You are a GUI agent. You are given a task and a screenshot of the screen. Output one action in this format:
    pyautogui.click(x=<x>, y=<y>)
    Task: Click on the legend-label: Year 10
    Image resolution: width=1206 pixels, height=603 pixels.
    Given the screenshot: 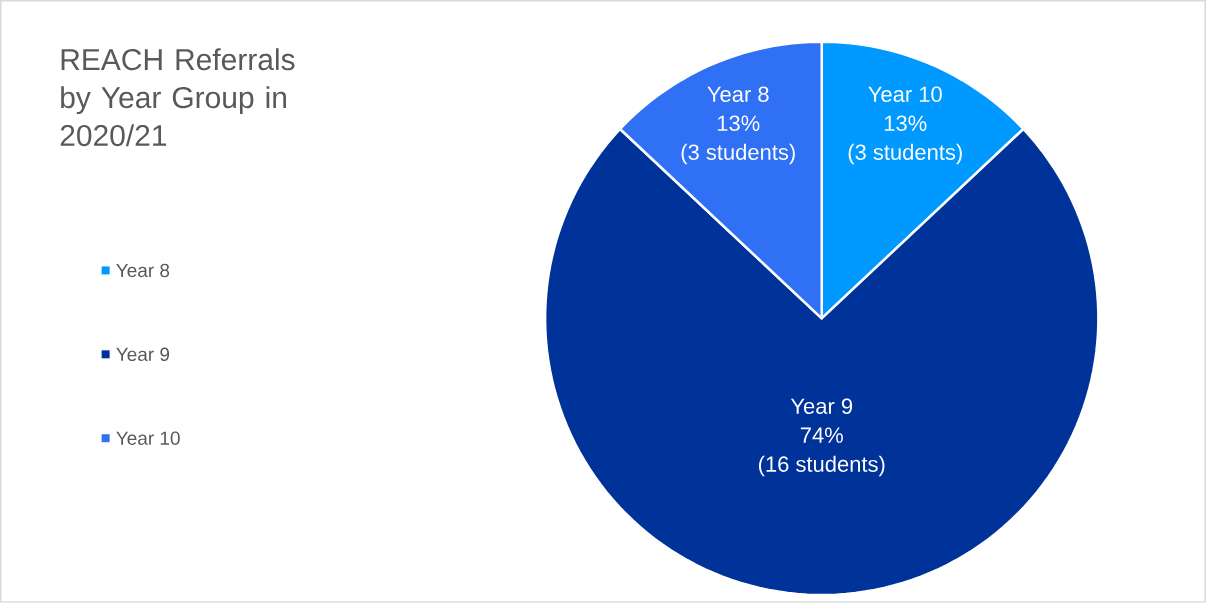 What is the action you would take?
    pyautogui.click(x=148, y=438)
    